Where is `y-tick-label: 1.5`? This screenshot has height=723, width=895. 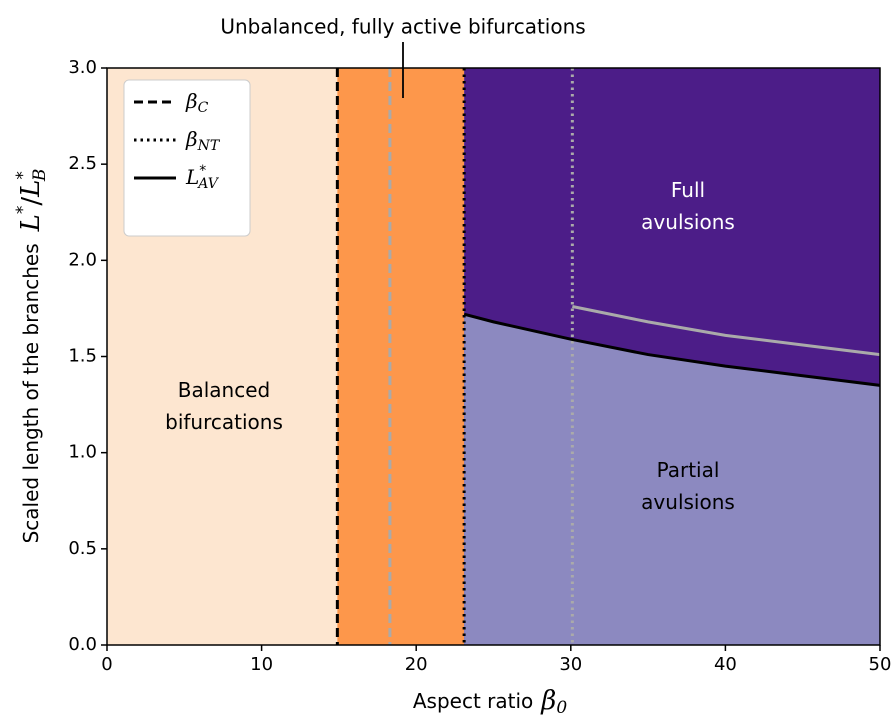
y-tick-label: 1.5 is located at coordinates (82, 356).